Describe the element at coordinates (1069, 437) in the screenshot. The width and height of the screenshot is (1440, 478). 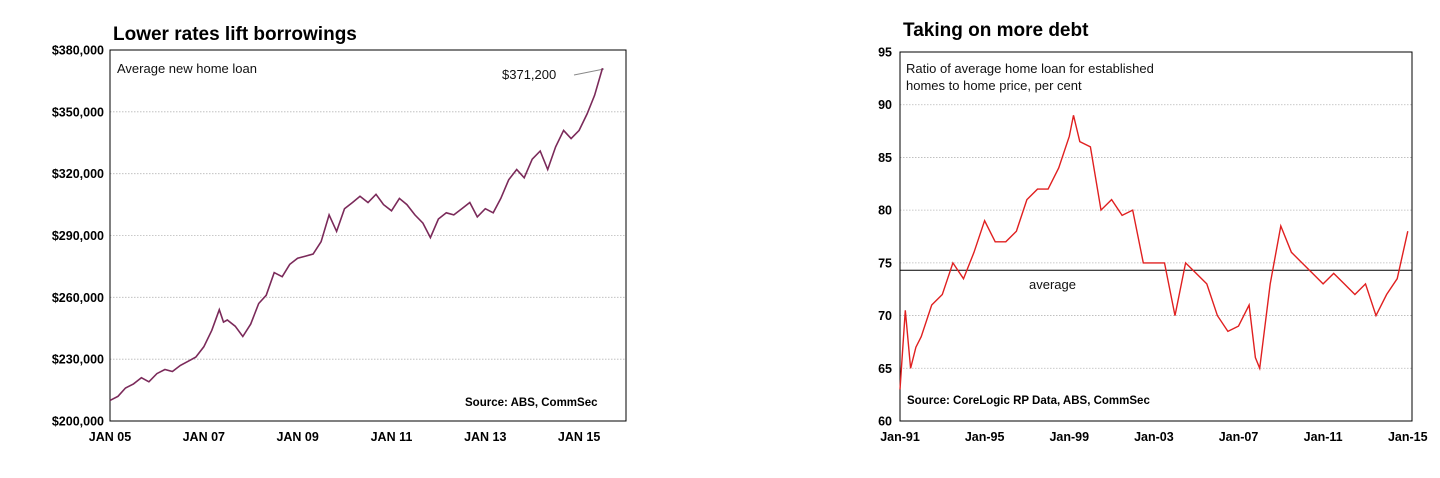
I see `x-tick-label: Jan-99` at that location.